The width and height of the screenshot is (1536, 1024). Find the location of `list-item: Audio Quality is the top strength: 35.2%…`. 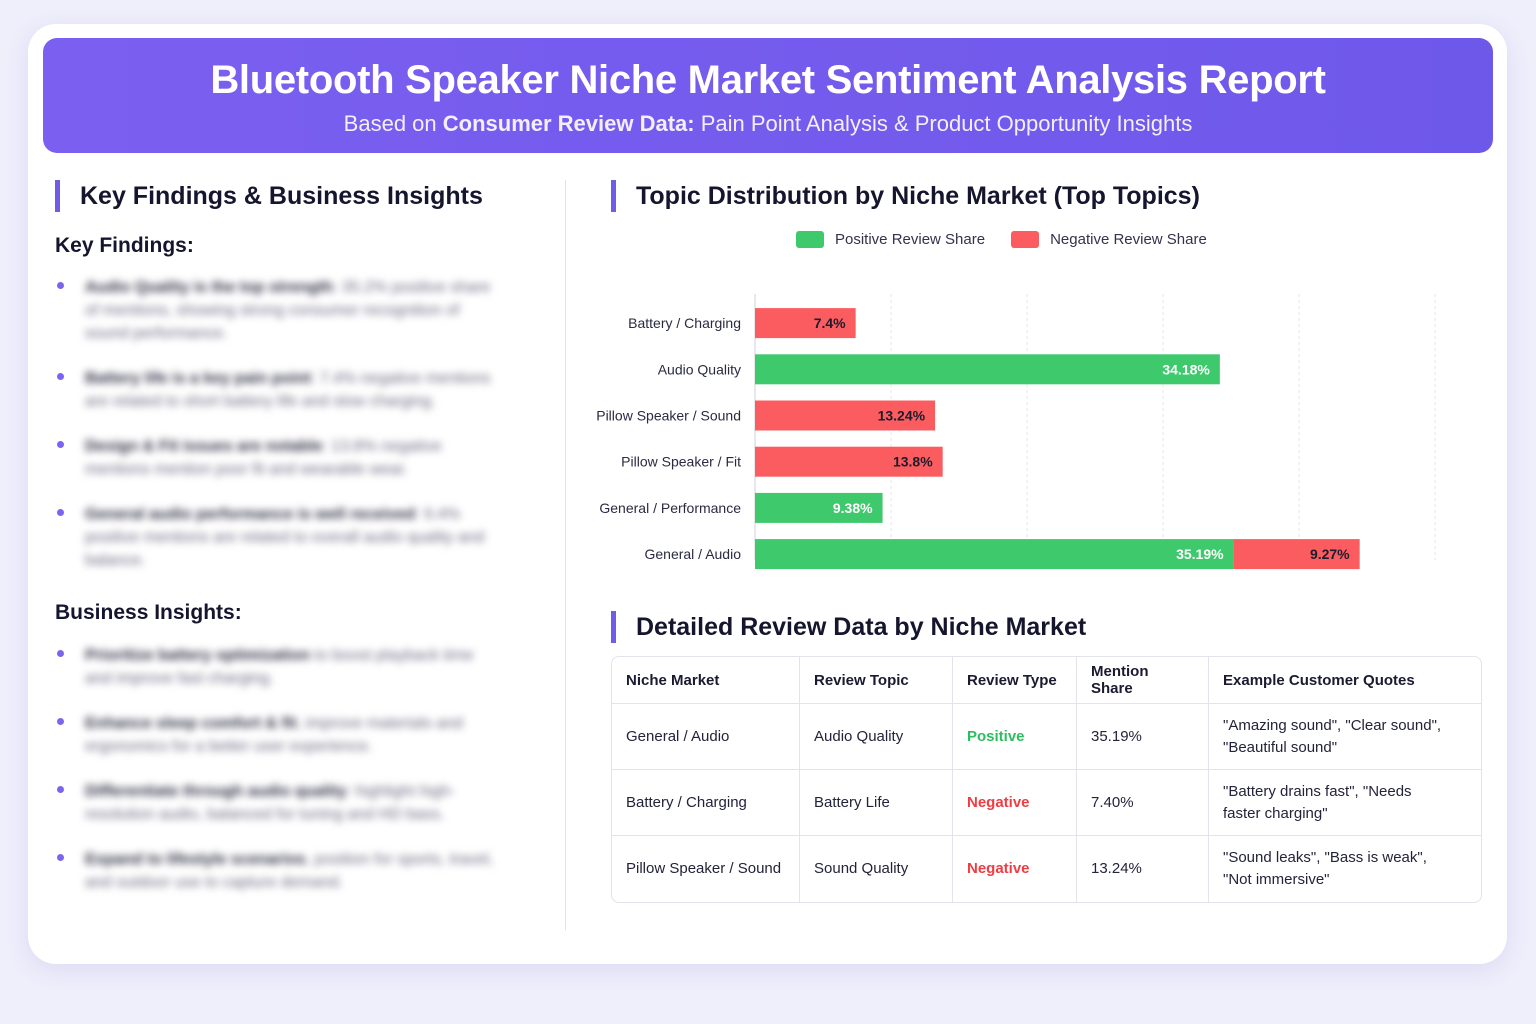

list-item: Audio Quality is the top strength: 35.2%… is located at coordinates (275, 310).